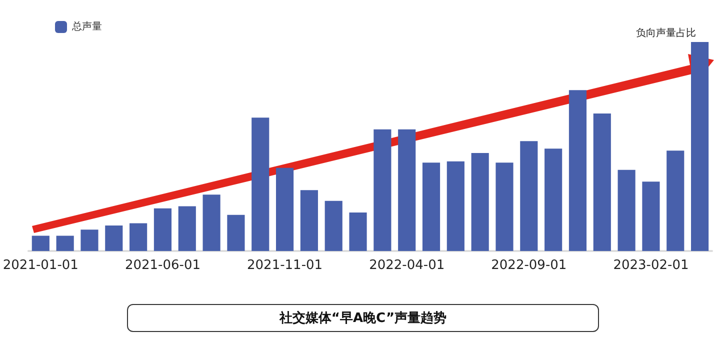 The height and width of the screenshot is (349, 726). What do you see at coordinates (86, 26) in the screenshot?
I see `legend-label: 总声量` at bounding box center [86, 26].